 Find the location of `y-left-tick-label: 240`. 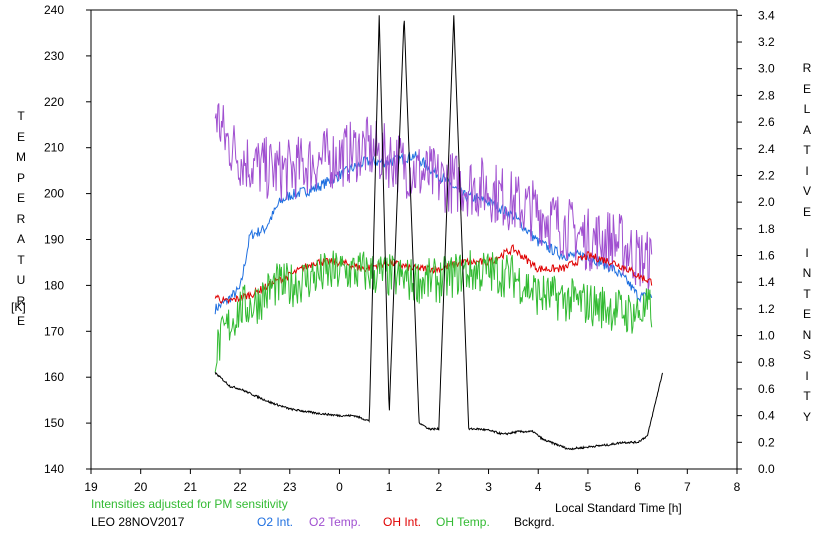

y-left-tick-label: 240 is located at coordinates (54, 10).